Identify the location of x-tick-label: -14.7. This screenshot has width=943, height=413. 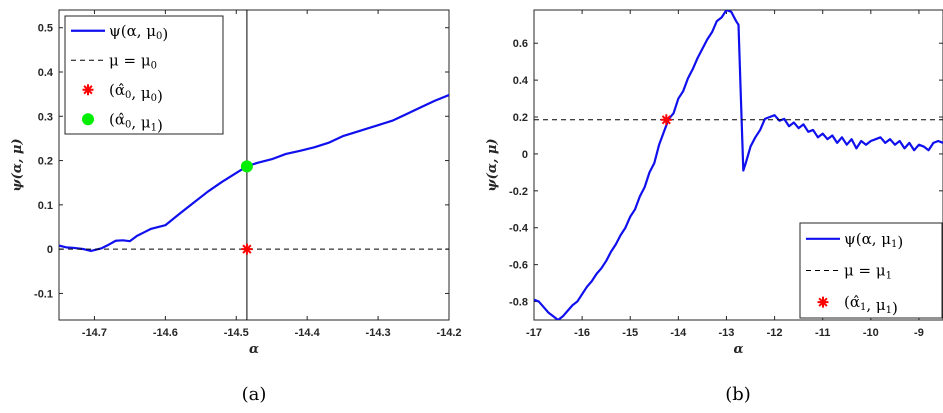
(94, 333).